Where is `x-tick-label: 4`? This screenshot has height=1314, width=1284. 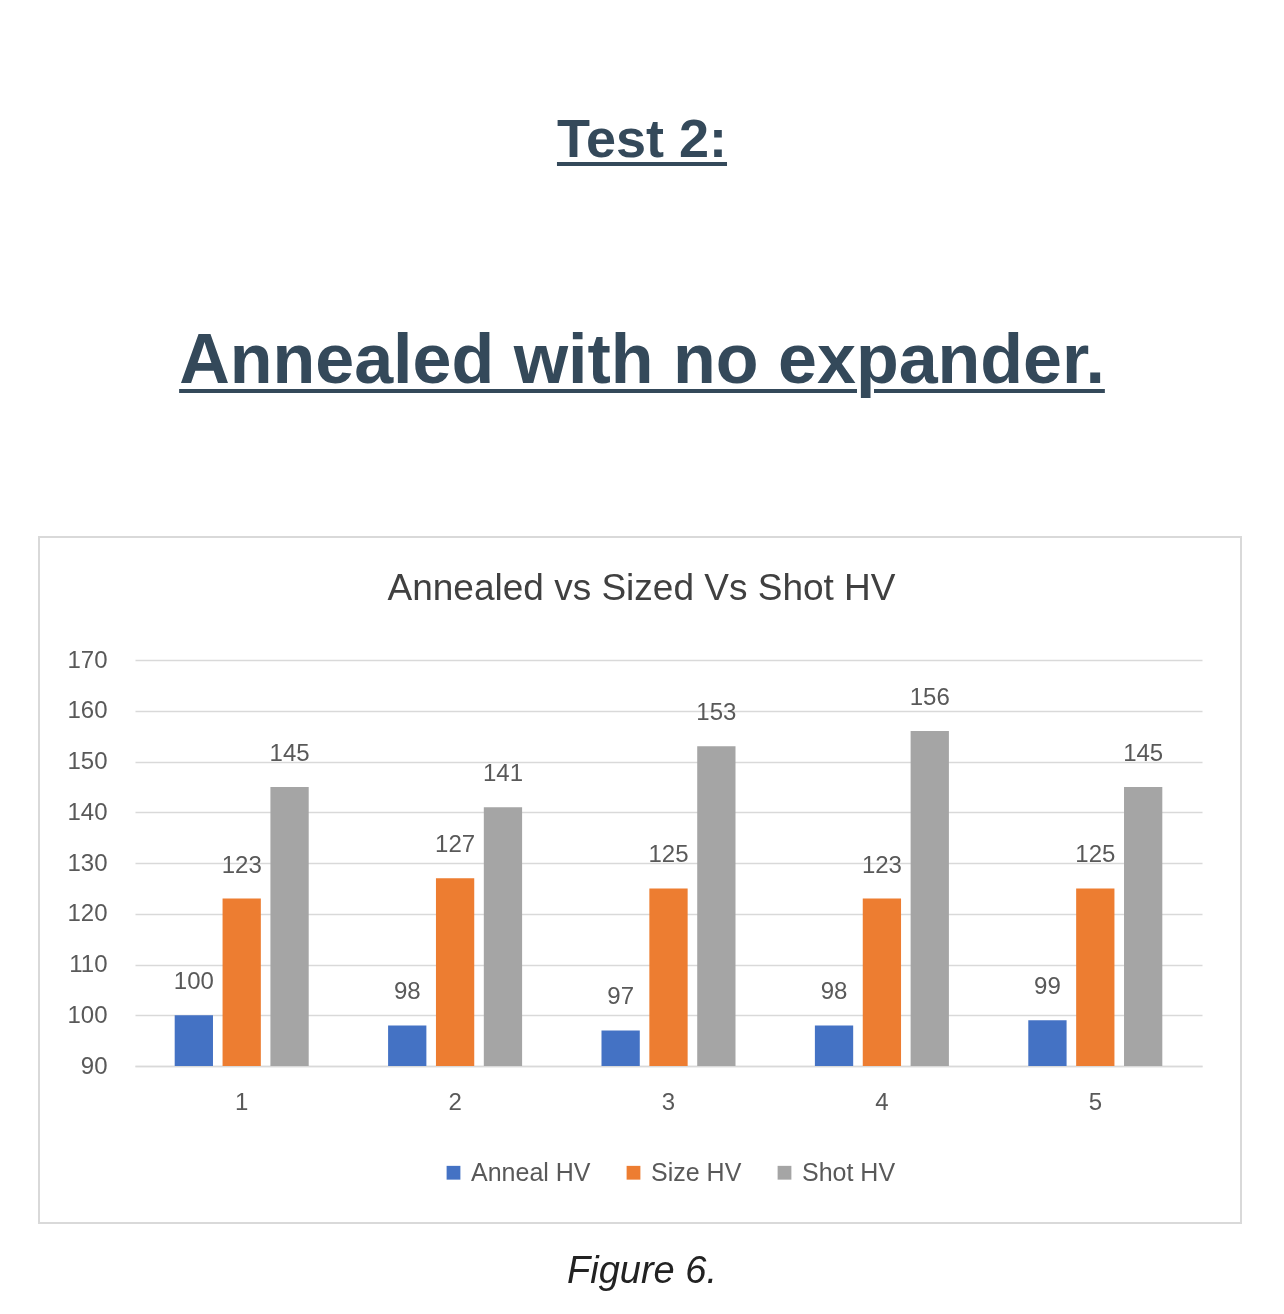 x-tick-label: 4 is located at coordinates (882, 1101).